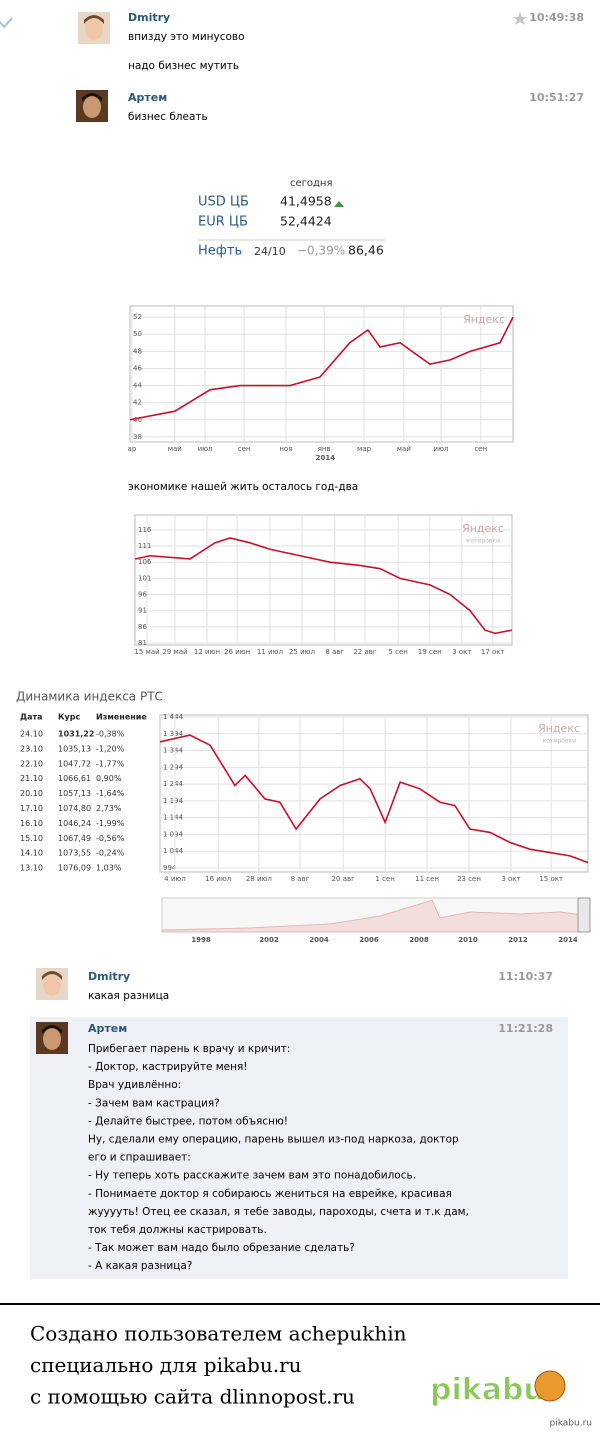 This screenshot has width=600, height=1433. What do you see at coordinates (74, 838) in the screenshot?
I see `table-cell: 1067,49` at bounding box center [74, 838].